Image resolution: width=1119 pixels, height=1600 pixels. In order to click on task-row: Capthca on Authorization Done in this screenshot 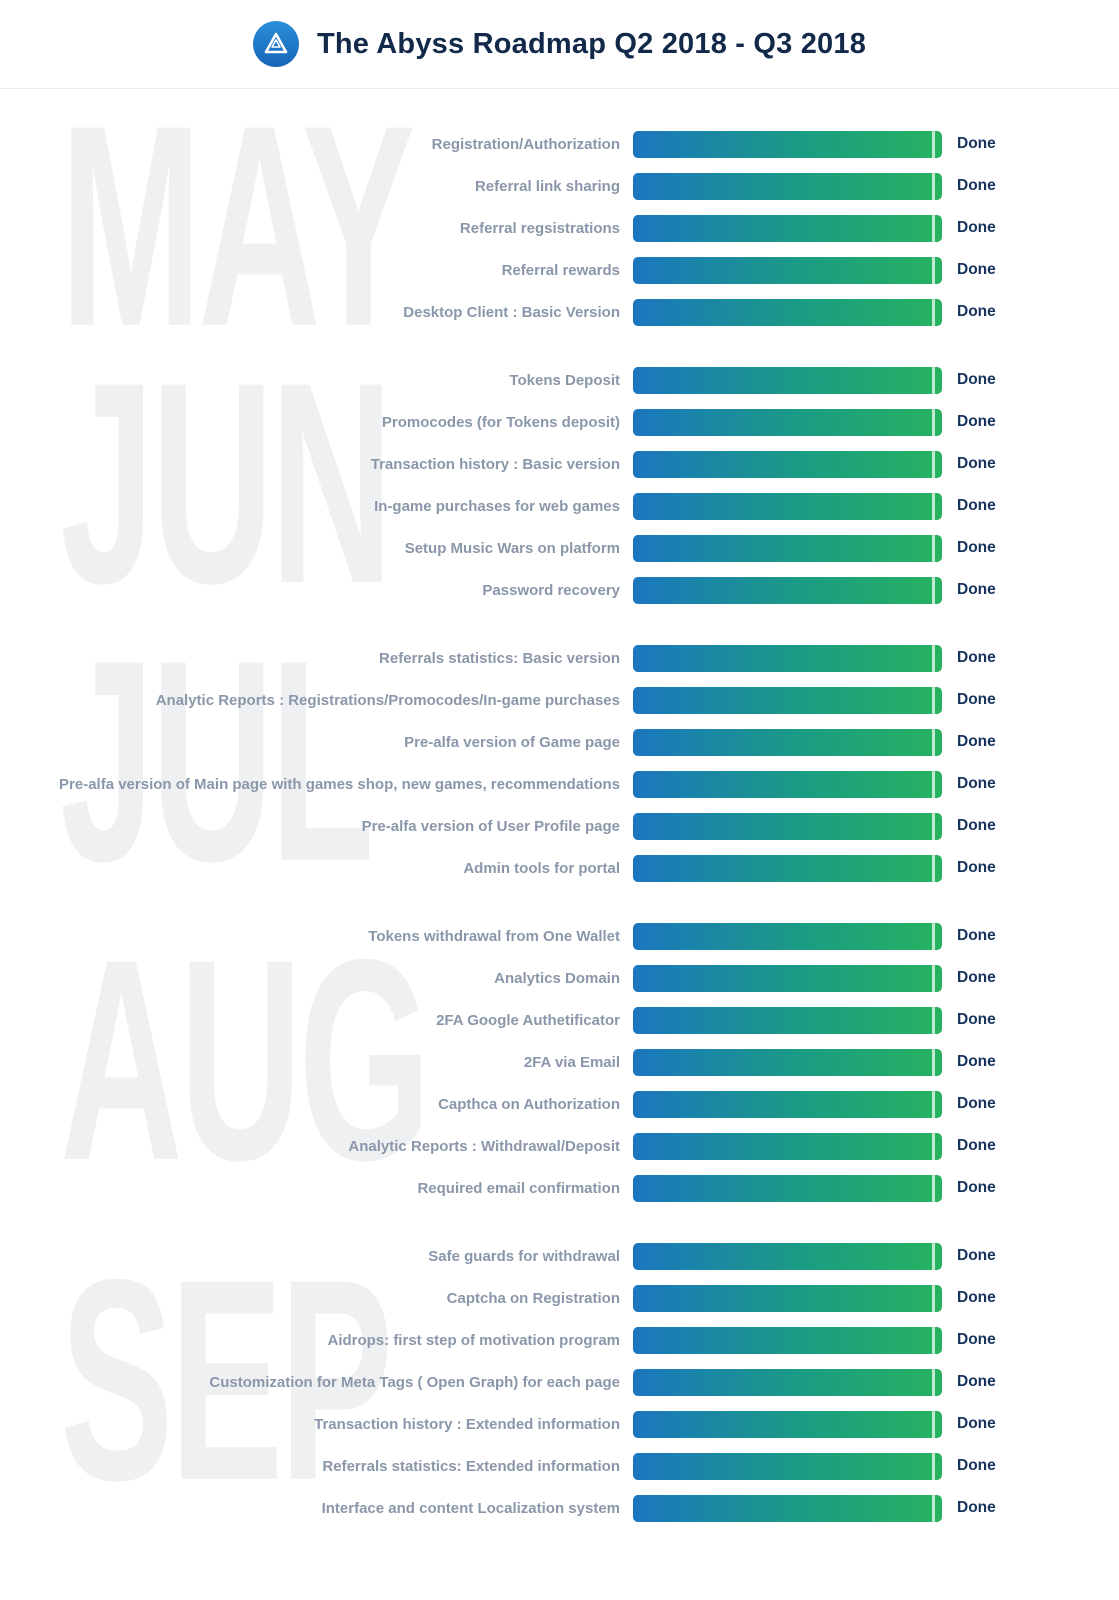, I will do `click(559, 1104)`.